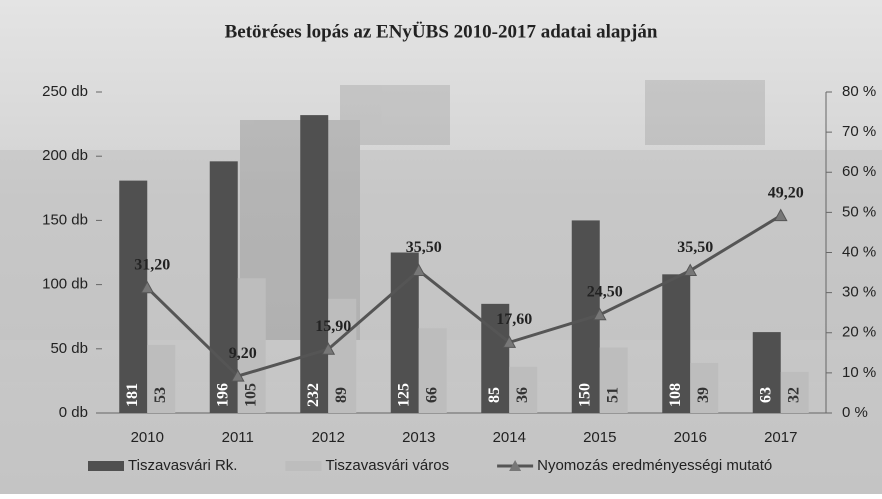 The height and width of the screenshot is (499, 882). Describe the element at coordinates (654, 465) in the screenshot. I see `legend-label: Nyomozás eredményességi mutató` at that location.